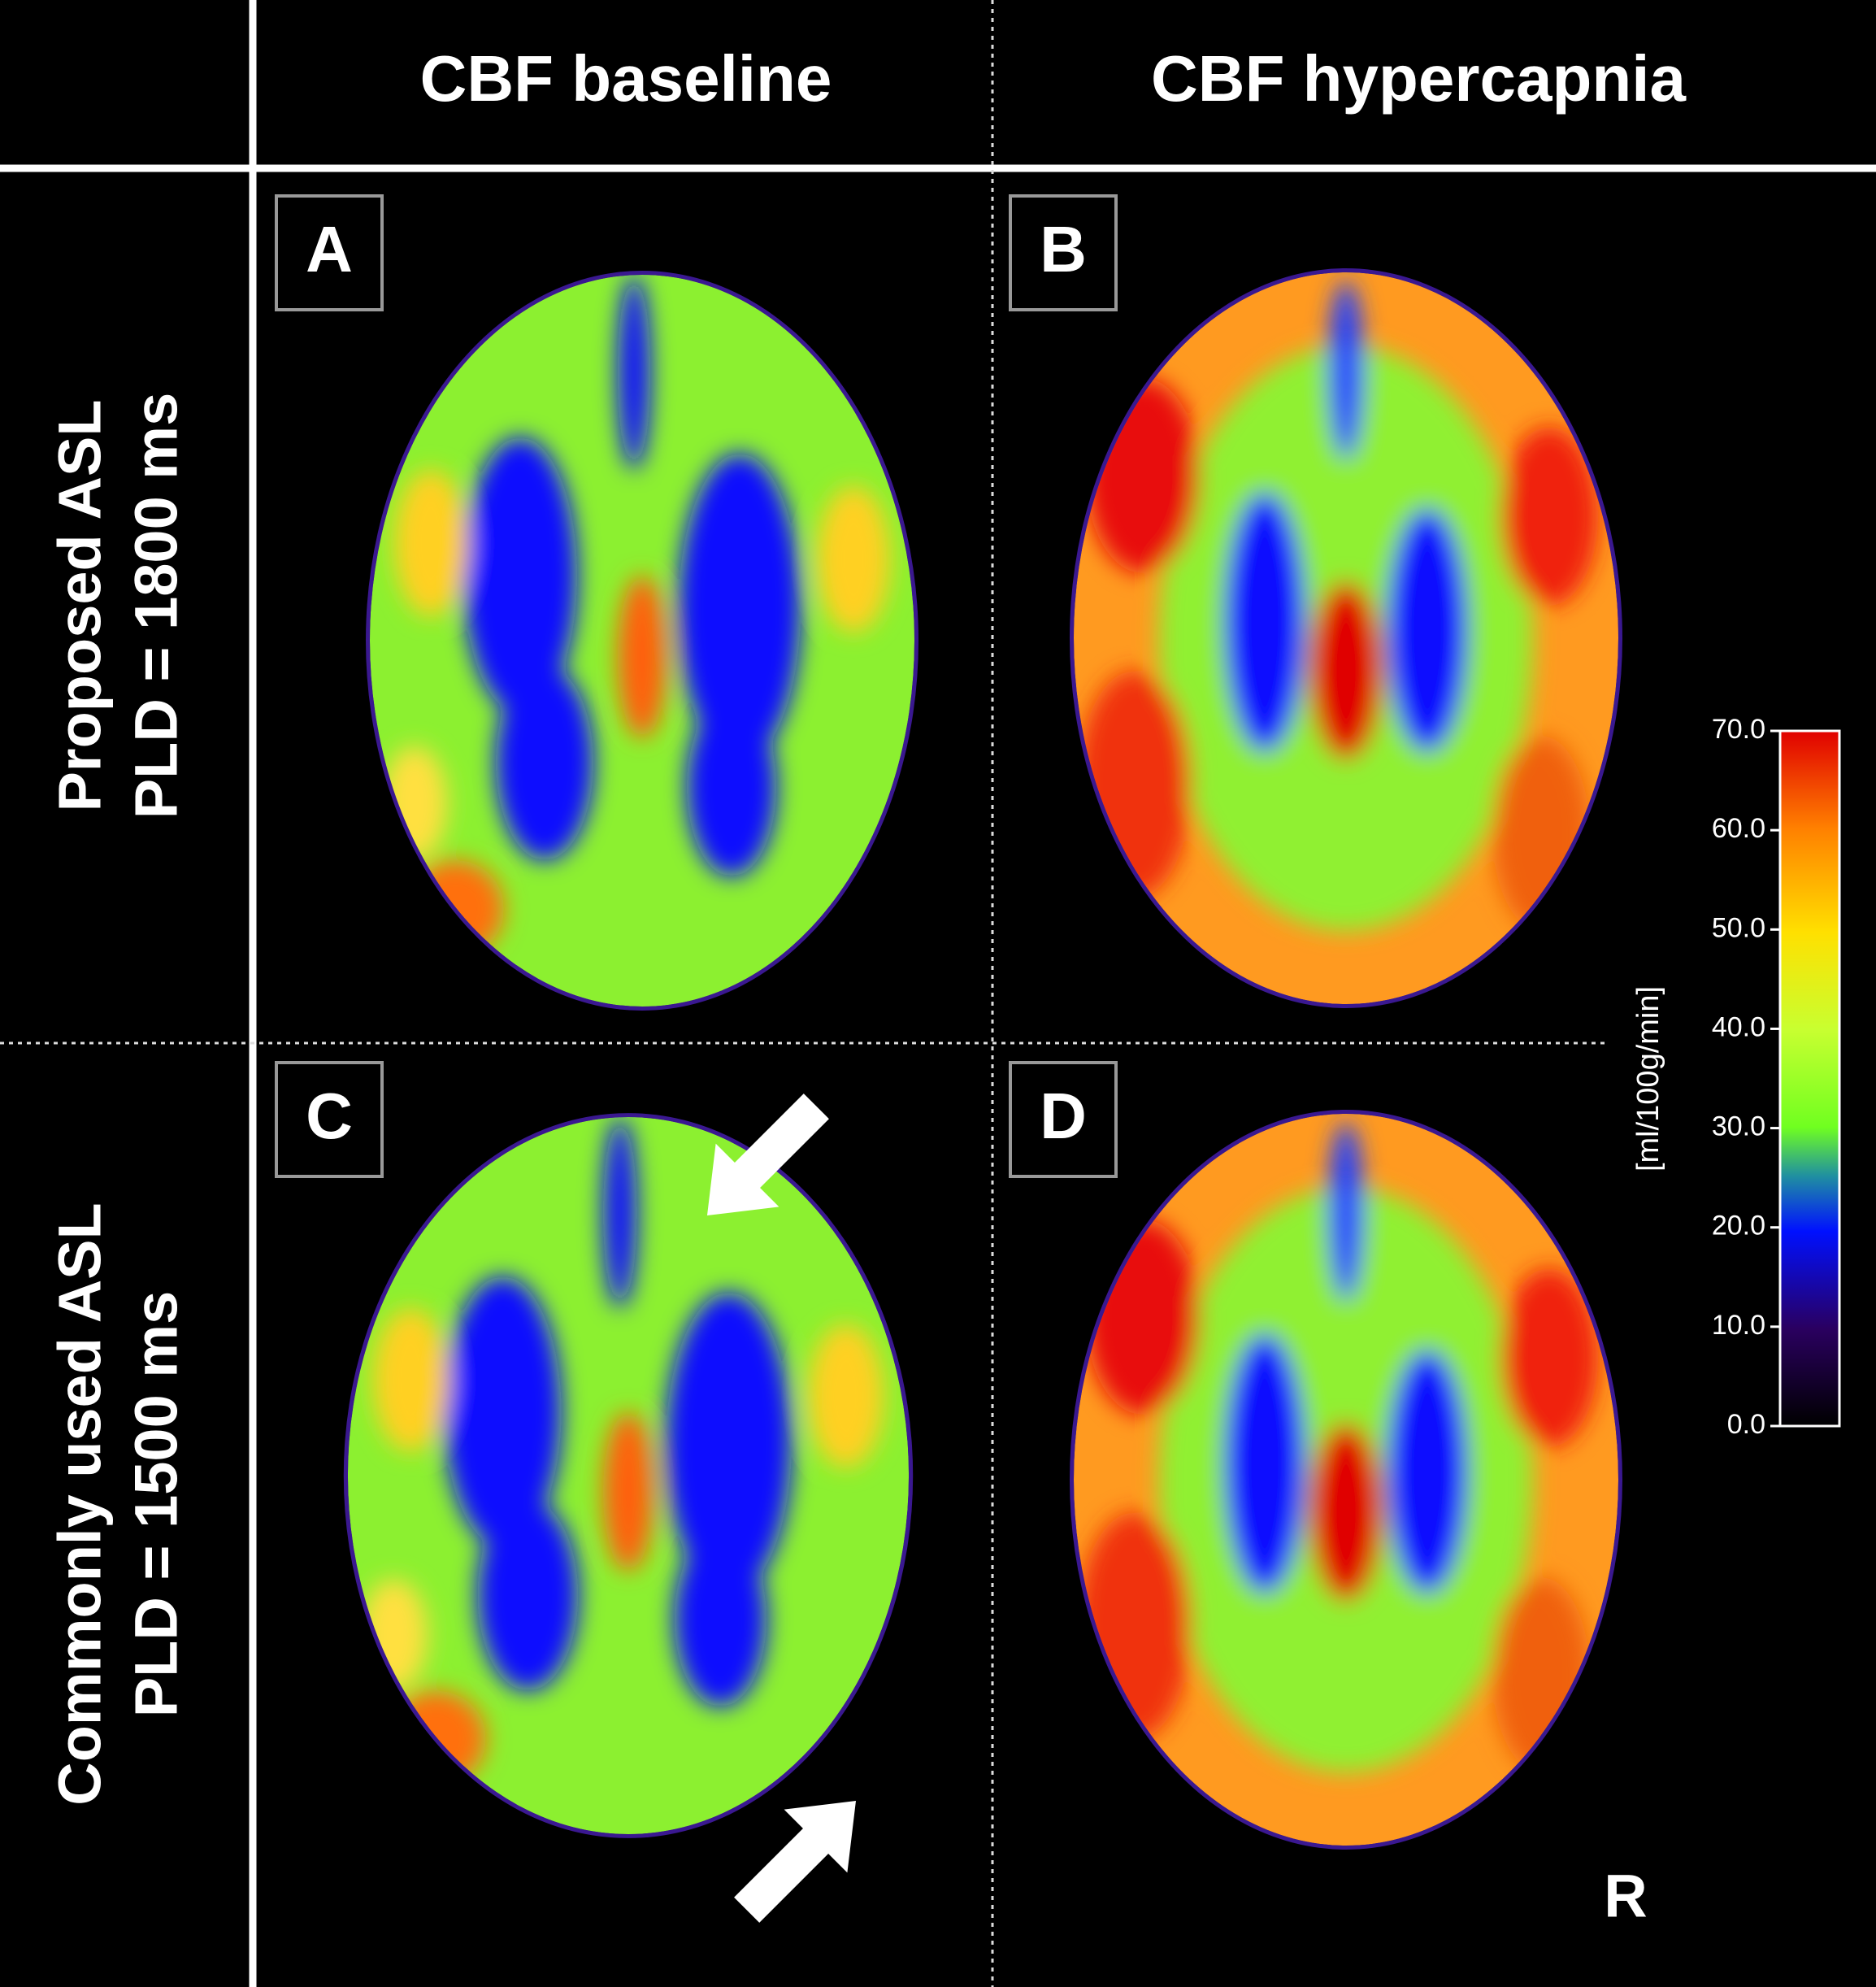  What do you see at coordinates (118, 606) in the screenshot?
I see `row-header: Proposed ASL PLD = 1800 ms` at bounding box center [118, 606].